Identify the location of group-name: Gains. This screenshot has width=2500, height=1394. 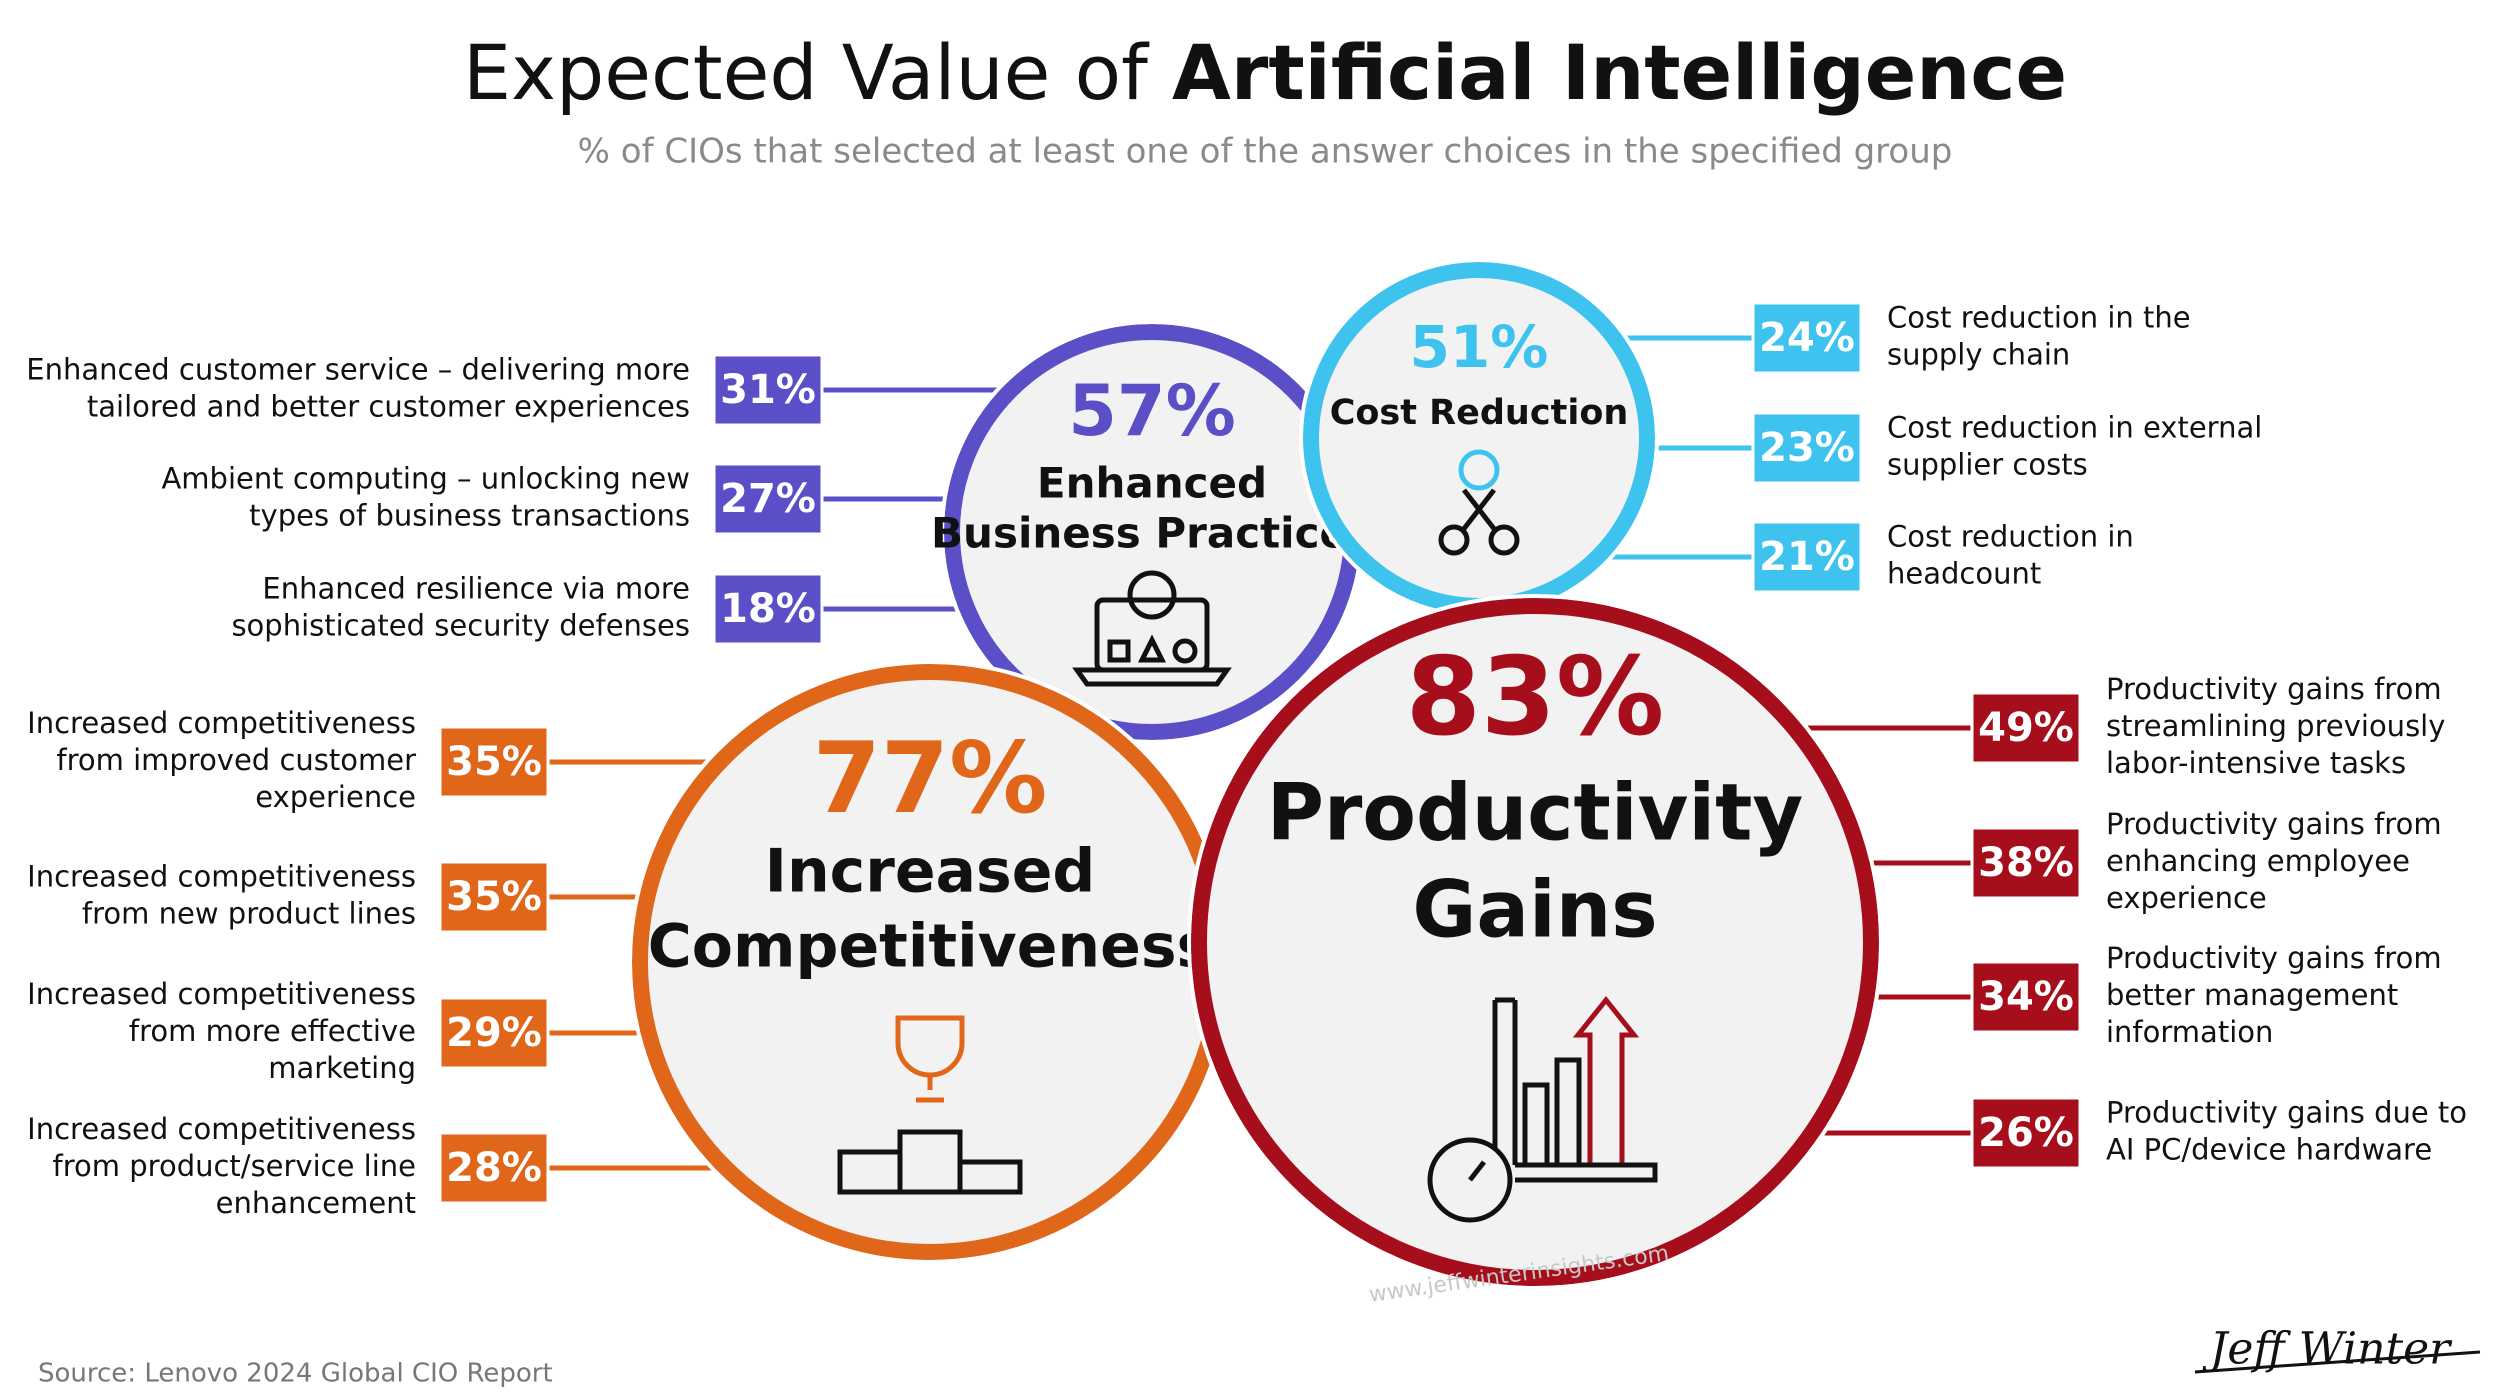
(1534, 910).